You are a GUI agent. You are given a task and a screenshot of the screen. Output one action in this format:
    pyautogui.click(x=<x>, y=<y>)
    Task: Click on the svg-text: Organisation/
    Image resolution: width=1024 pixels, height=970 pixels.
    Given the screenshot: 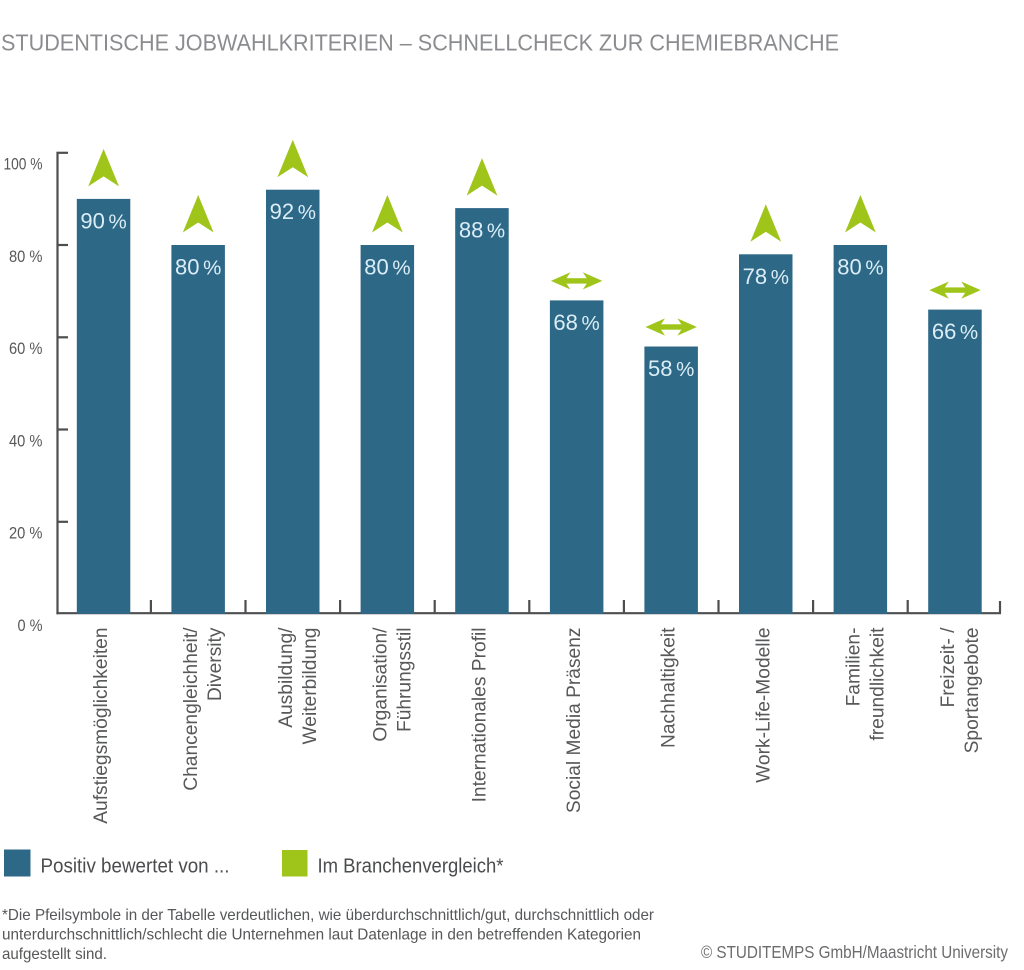 What is the action you would take?
    pyautogui.click(x=380, y=684)
    